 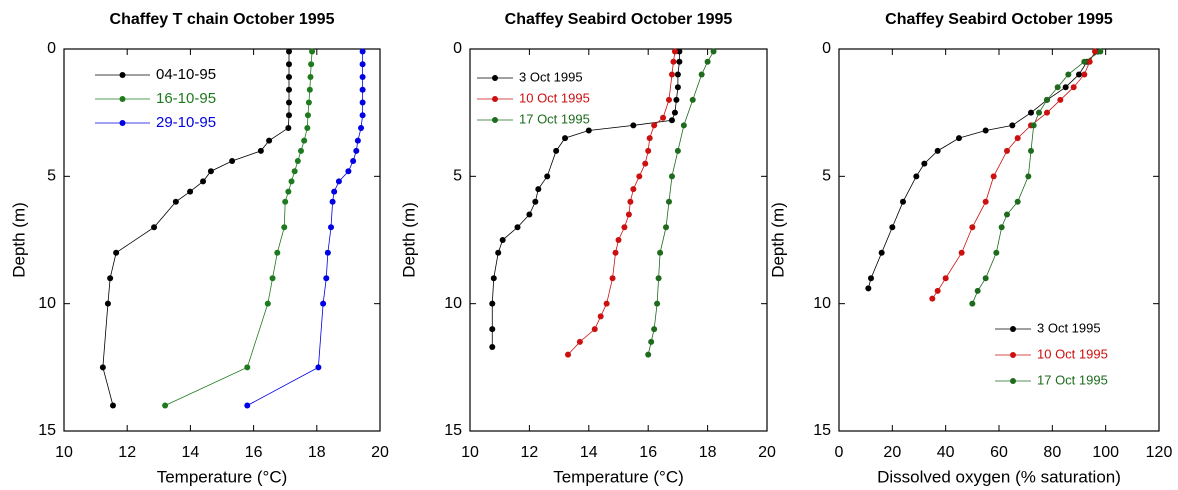 What do you see at coordinates (1072, 353) in the screenshot?
I see `legend-label: 10 Oct 1995` at bounding box center [1072, 353].